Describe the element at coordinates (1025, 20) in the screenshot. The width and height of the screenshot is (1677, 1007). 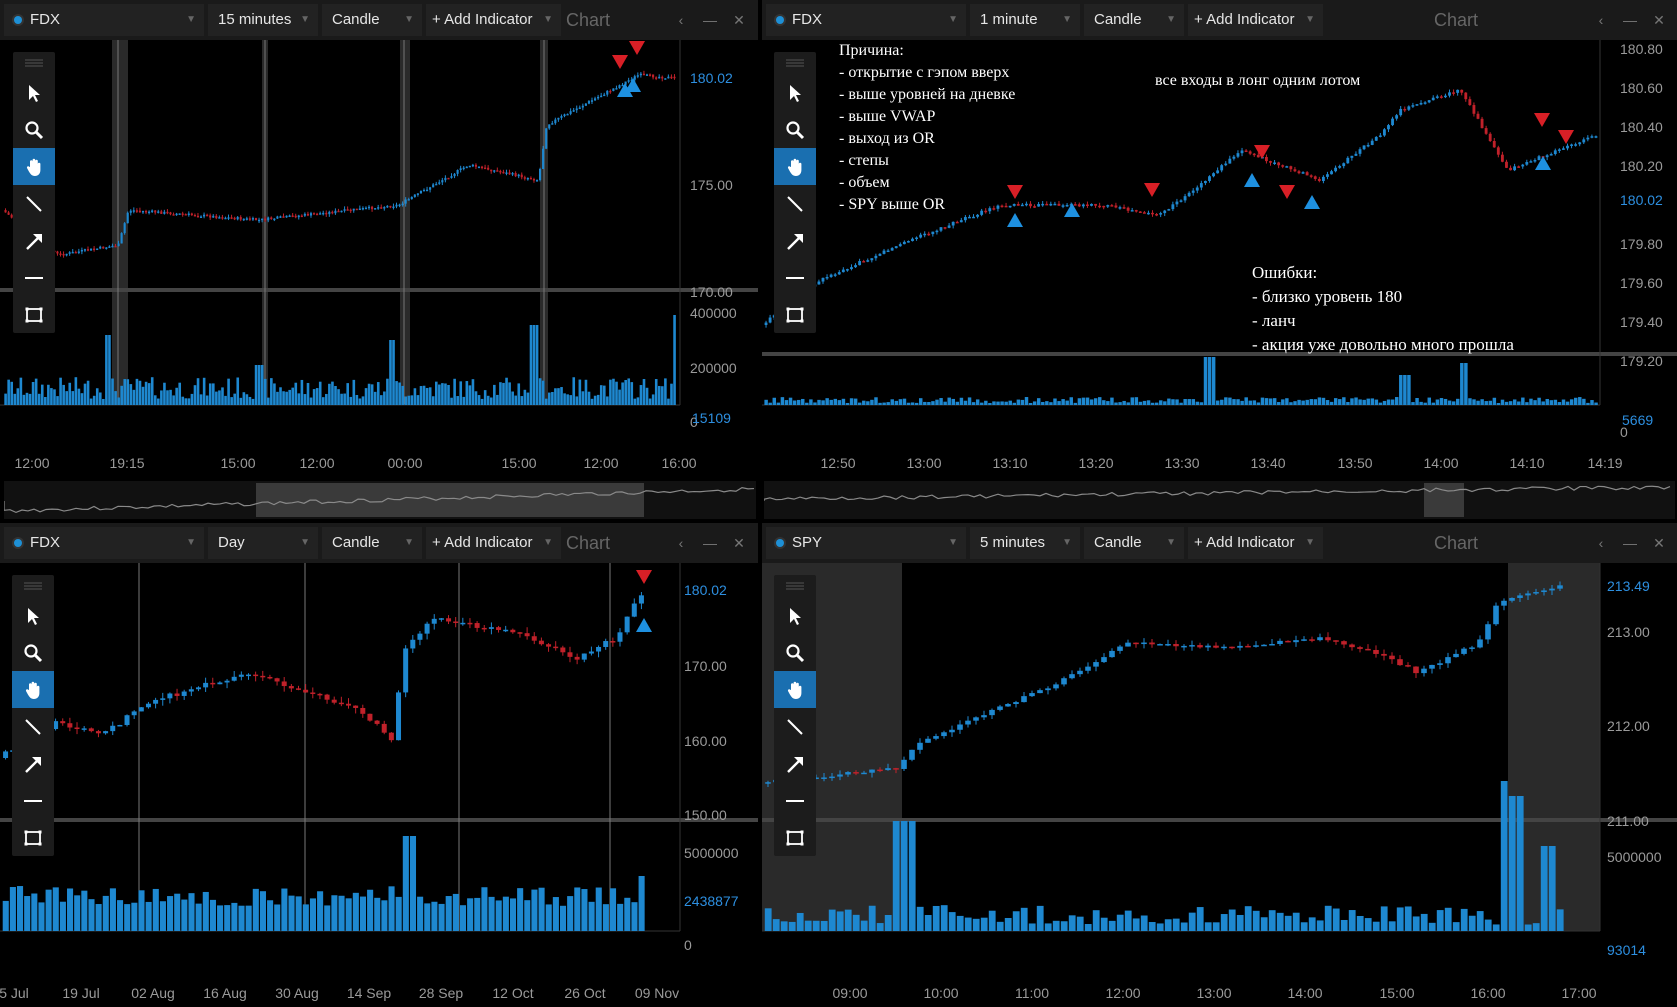
I see `interval-select: 1 minute ▼` at that location.